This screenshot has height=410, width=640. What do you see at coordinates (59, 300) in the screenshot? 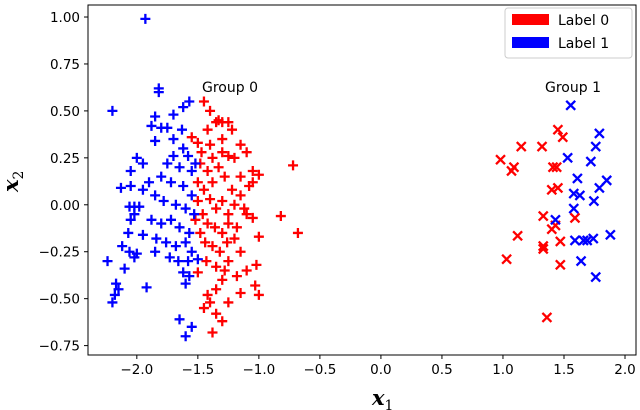
I see `y-tick-label: −0.50` at bounding box center [59, 300].